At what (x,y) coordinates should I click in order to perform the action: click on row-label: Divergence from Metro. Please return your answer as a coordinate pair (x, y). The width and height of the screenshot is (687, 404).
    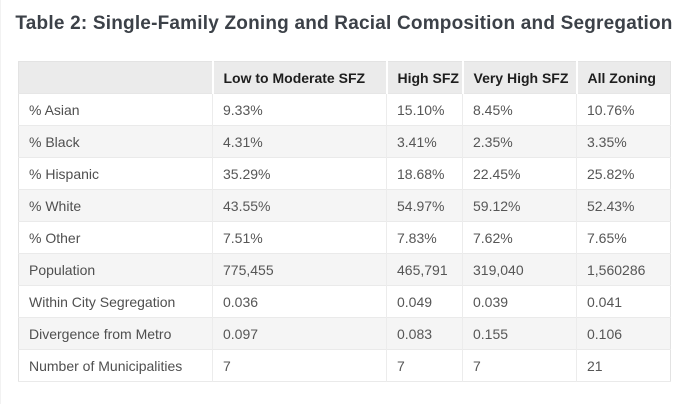
    Looking at the image, I should click on (100, 333).